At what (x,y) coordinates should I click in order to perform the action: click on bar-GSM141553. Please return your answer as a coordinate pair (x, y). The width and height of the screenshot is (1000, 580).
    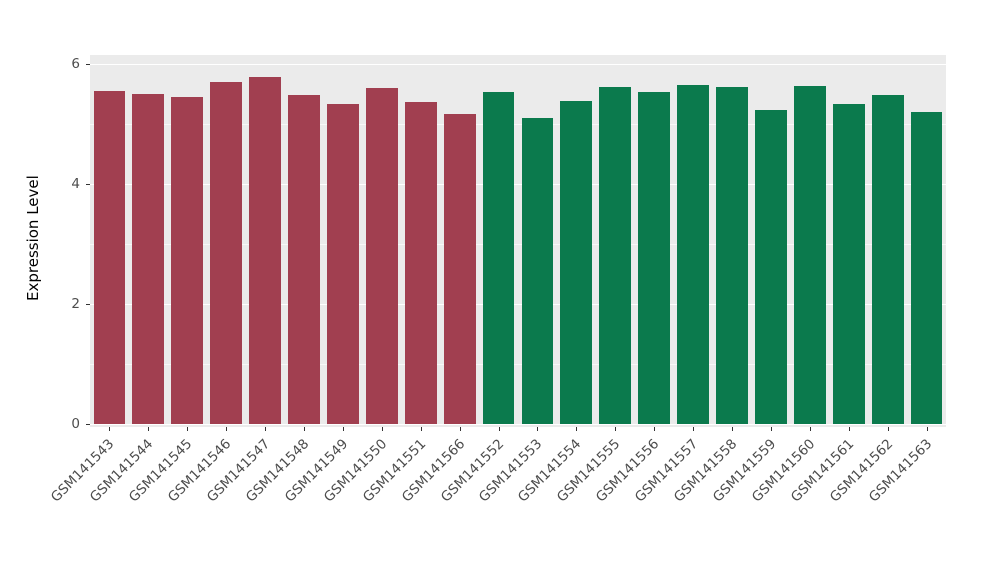
    Looking at the image, I should click on (537, 271).